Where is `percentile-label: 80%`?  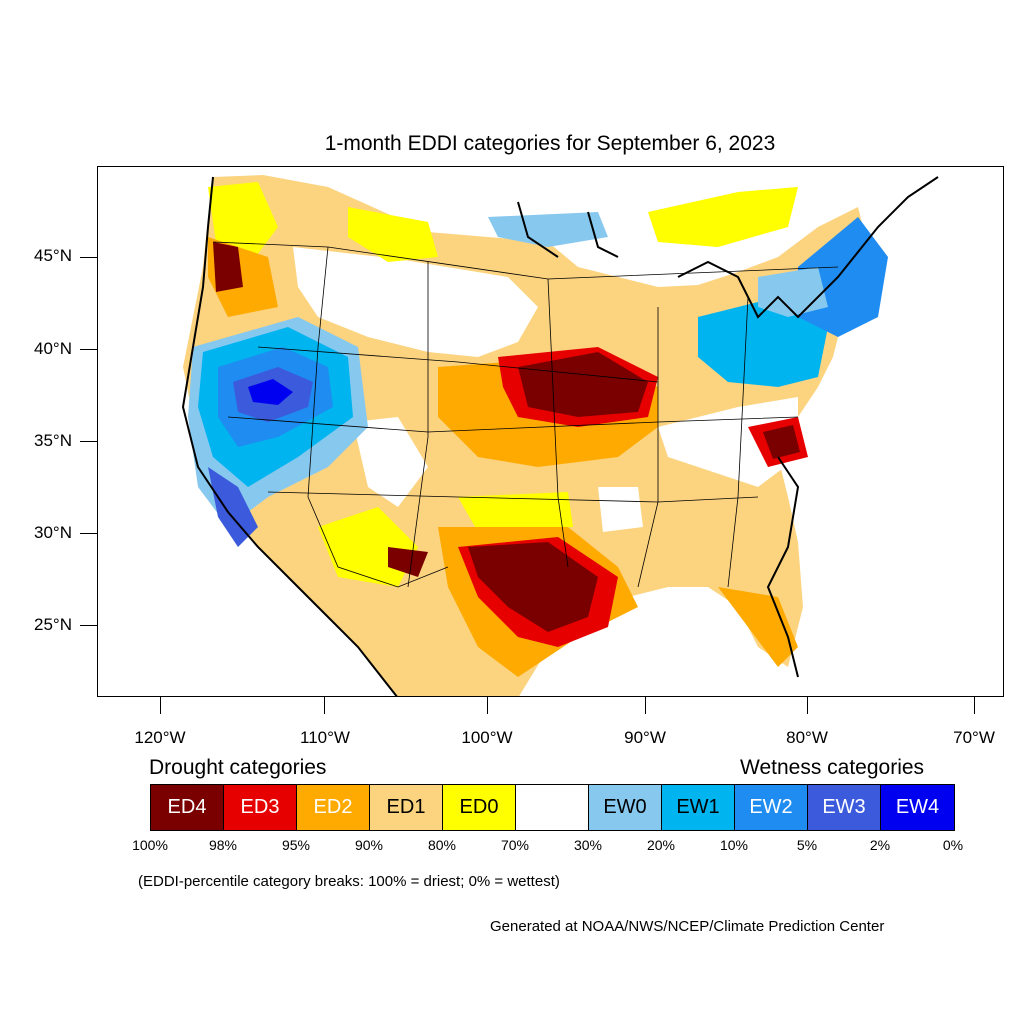
percentile-label: 80% is located at coordinates (442, 845).